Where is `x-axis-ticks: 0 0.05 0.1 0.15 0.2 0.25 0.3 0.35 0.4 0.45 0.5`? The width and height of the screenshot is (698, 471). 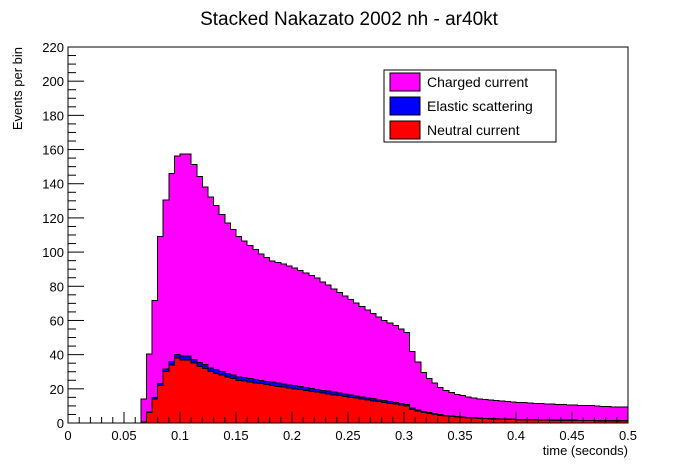 x-axis-ticks: 0 0.05 0.1 0.15 0.2 0.25 0.3 0.35 0.4 0.45 0.5 is located at coordinates (350, 427).